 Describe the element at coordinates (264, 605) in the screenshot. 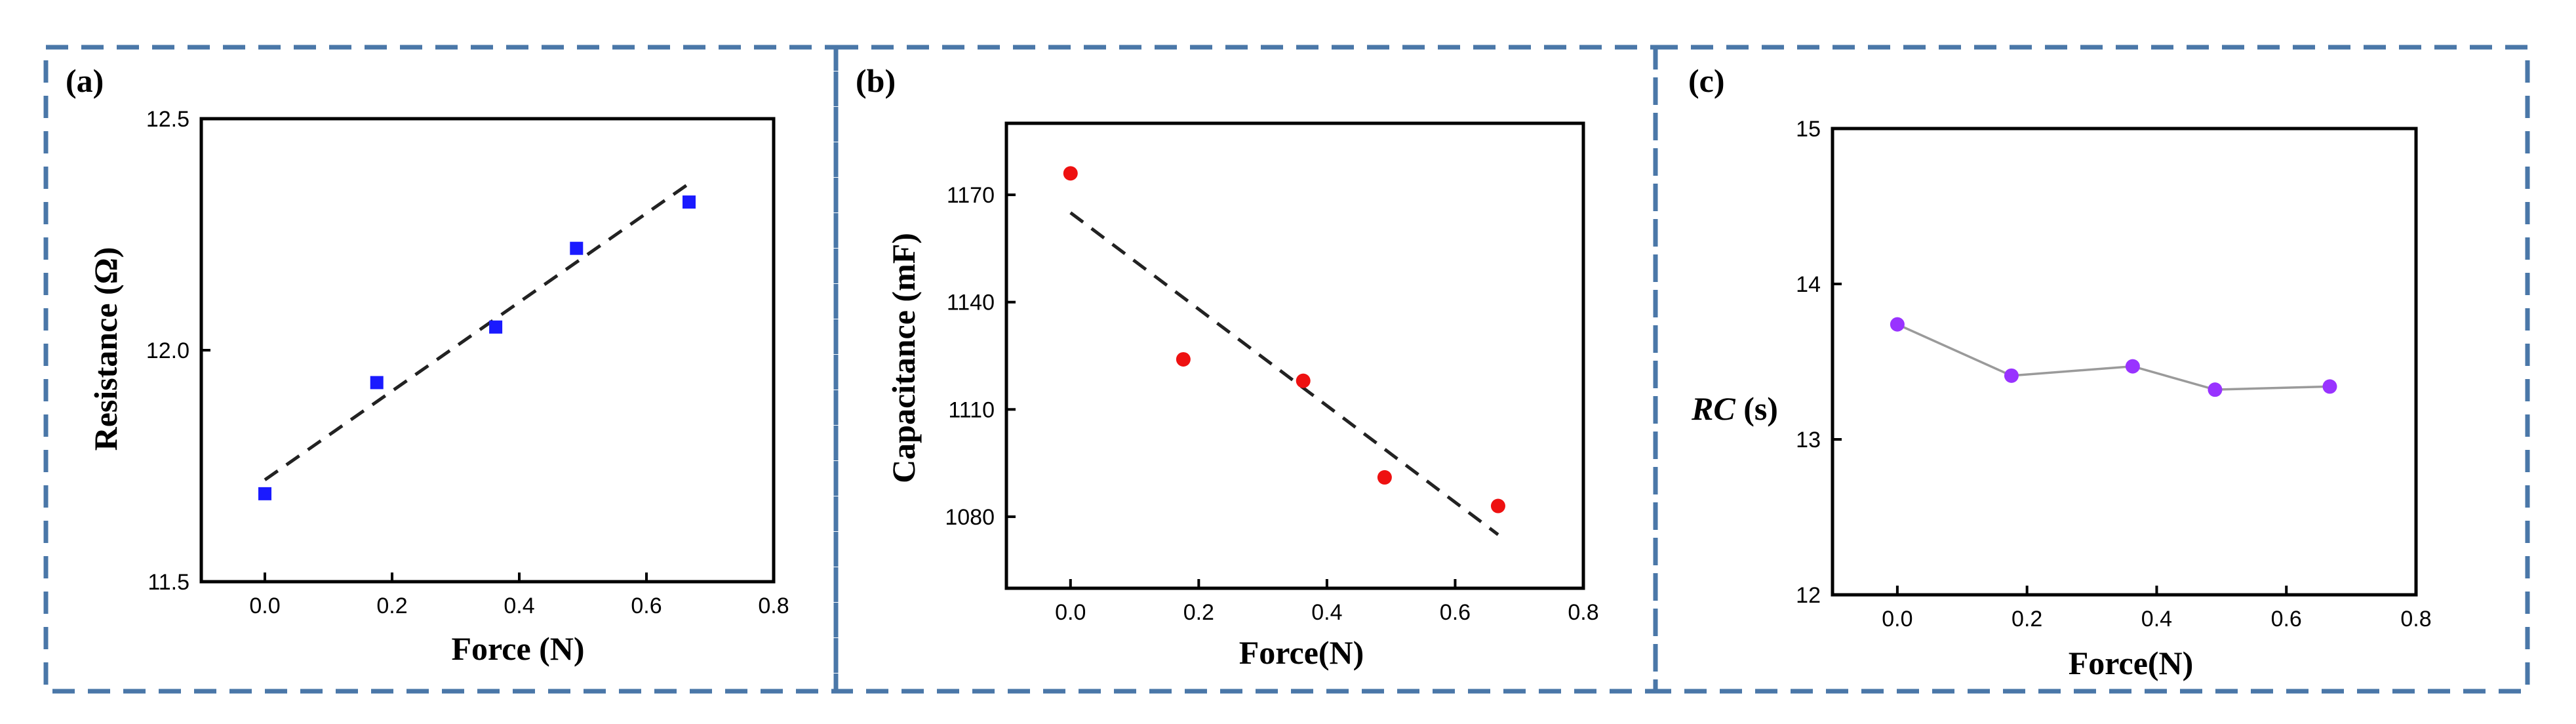

I see `resistance-x-tick-label: 0.0` at that location.